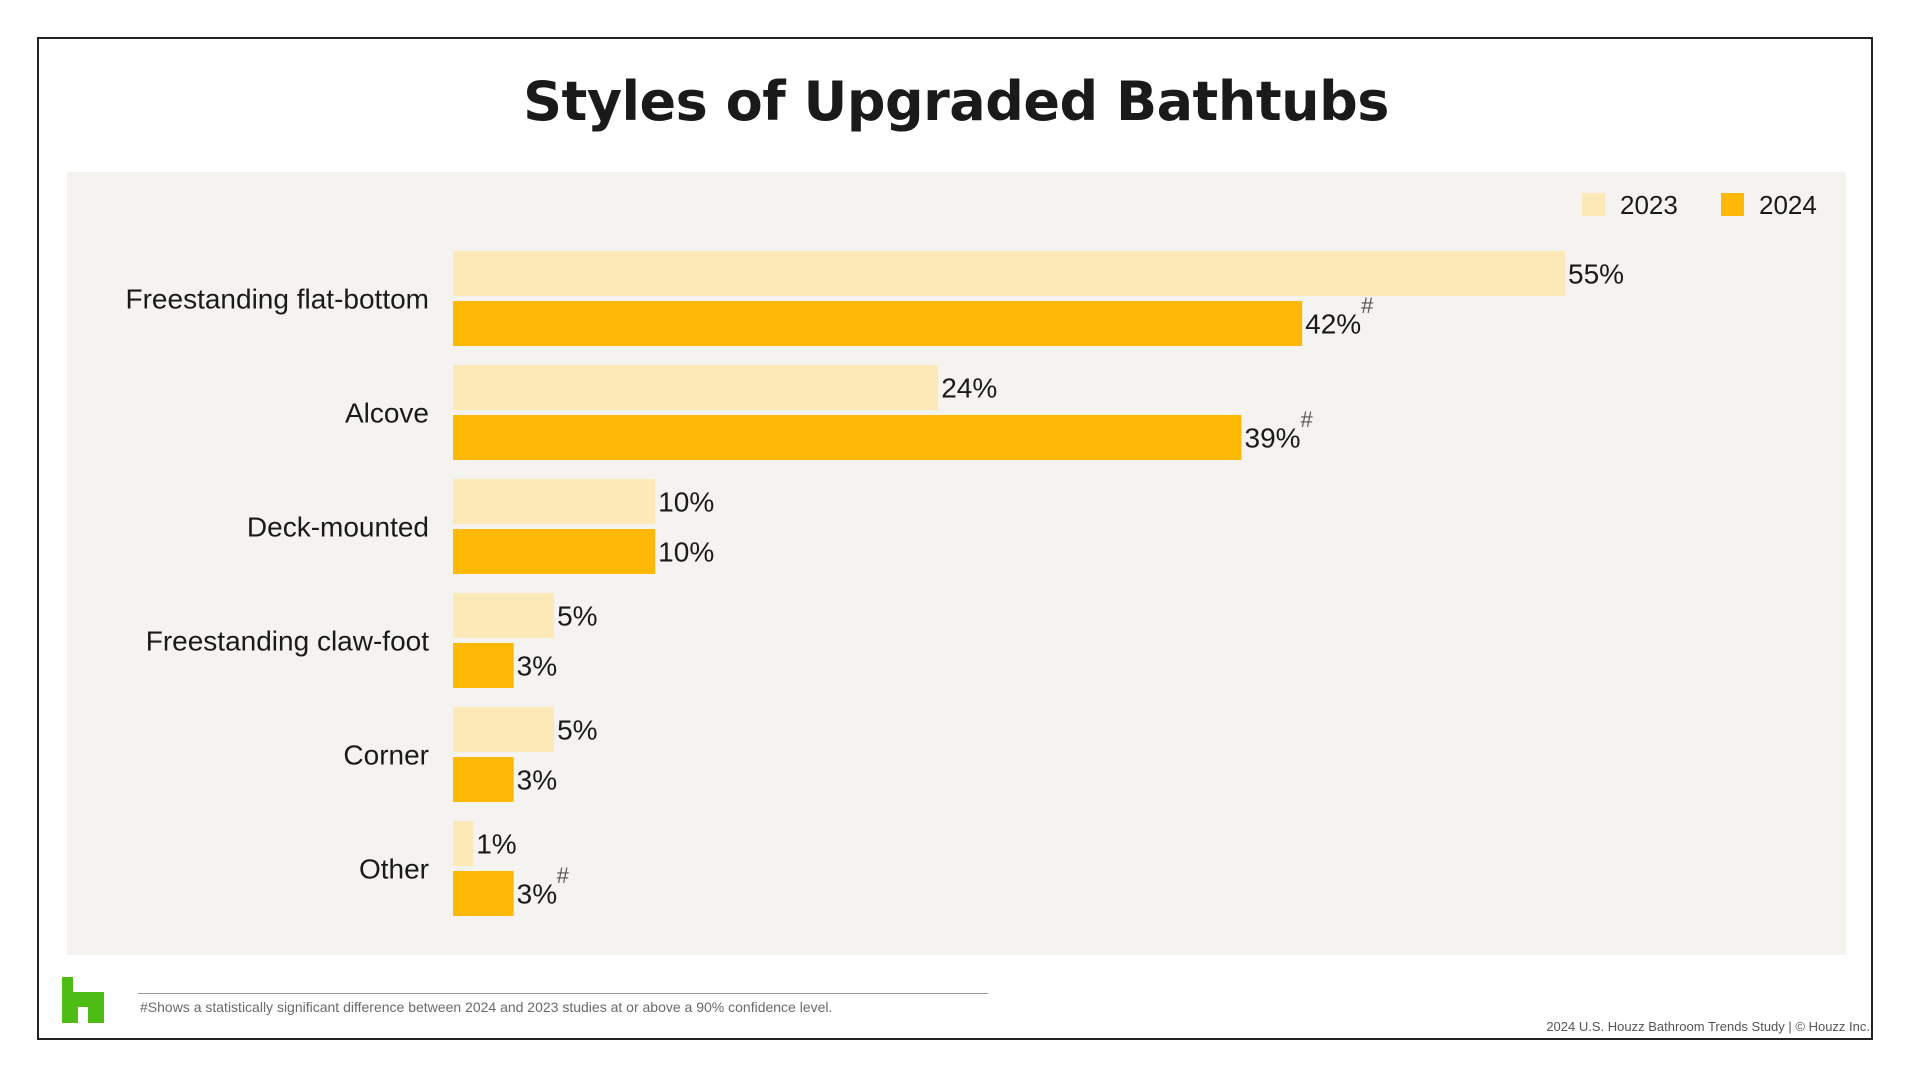 The width and height of the screenshot is (1912, 1078). Describe the element at coordinates (956, 101) in the screenshot. I see `chart-title: Styles of Upgraded Bathtubs` at that location.